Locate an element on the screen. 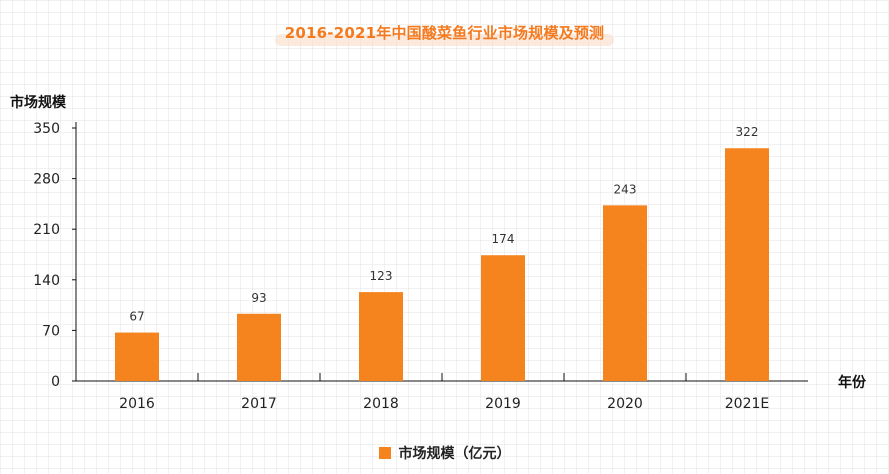 The height and width of the screenshot is (474, 889). y-axis-title: 市场规模 is located at coordinates (38, 102).